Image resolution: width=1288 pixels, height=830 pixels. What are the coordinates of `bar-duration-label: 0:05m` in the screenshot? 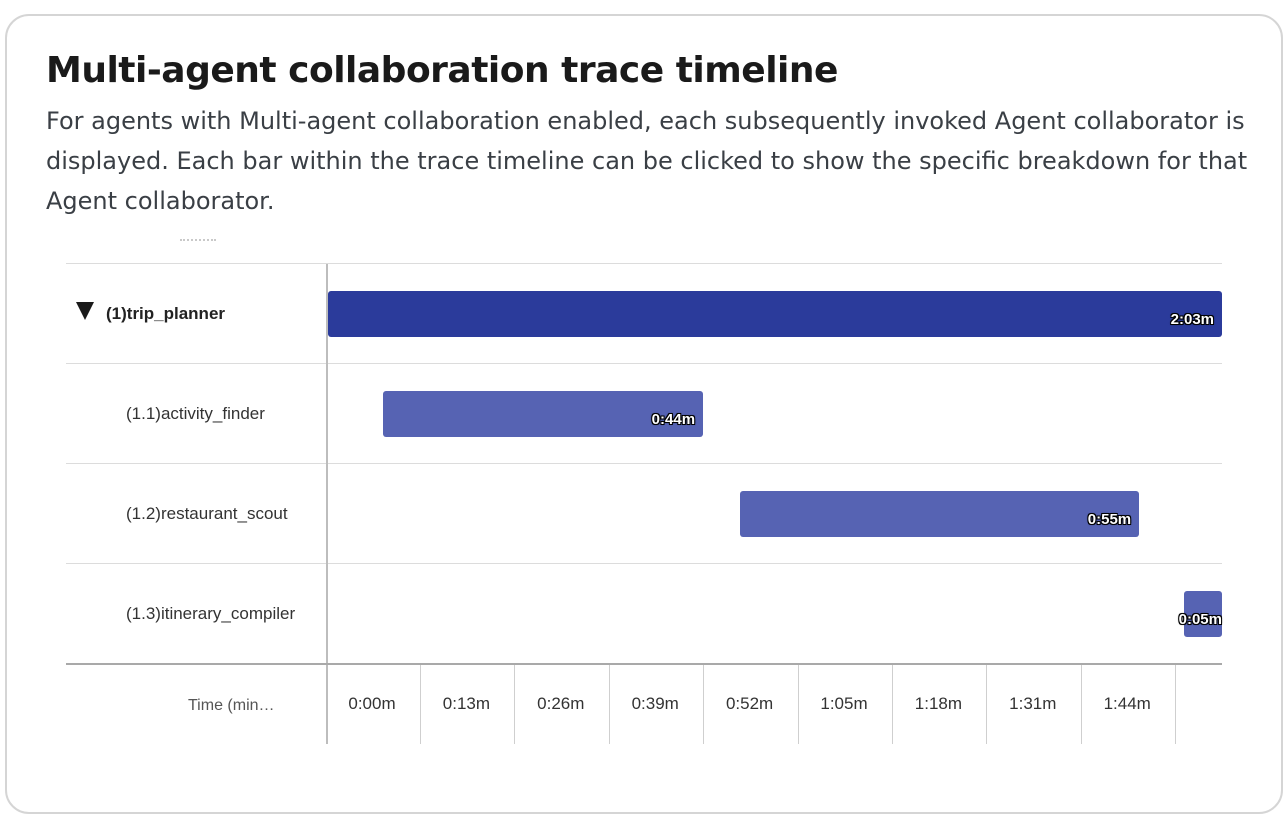 It's located at (1200, 619).